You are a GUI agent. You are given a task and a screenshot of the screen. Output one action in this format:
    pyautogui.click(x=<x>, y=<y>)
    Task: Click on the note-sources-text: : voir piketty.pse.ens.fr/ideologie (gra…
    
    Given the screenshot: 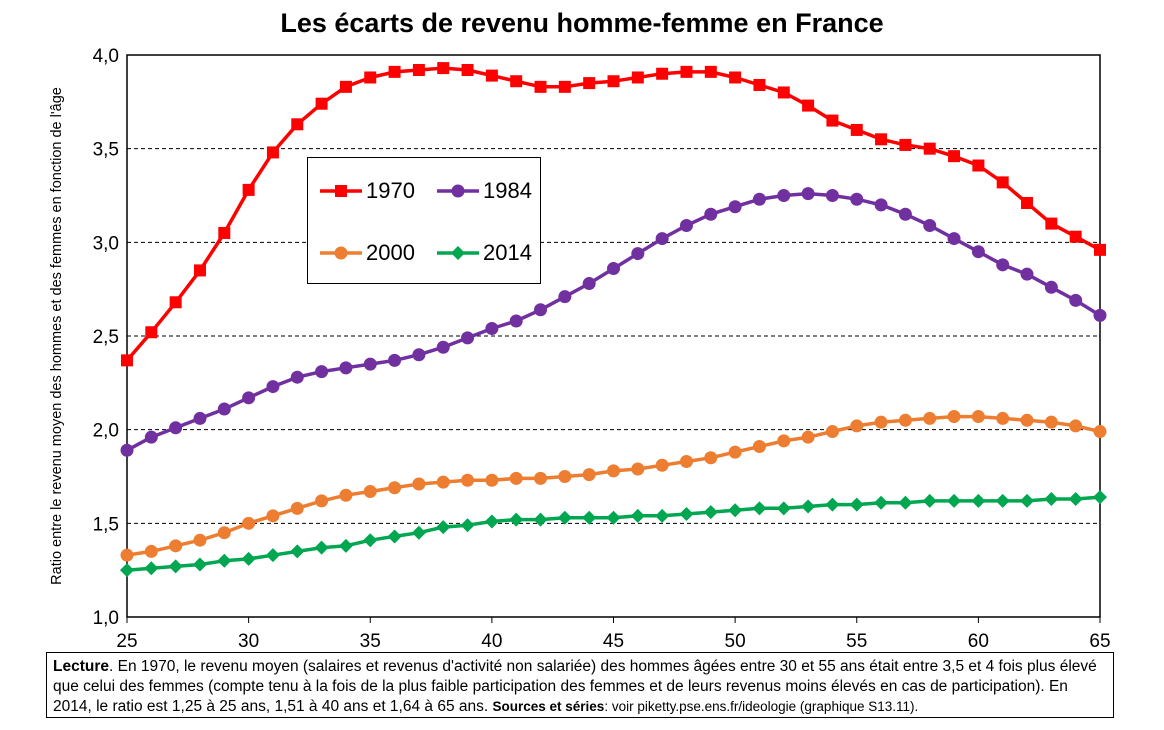 What is the action you would take?
    pyautogui.click(x=761, y=706)
    